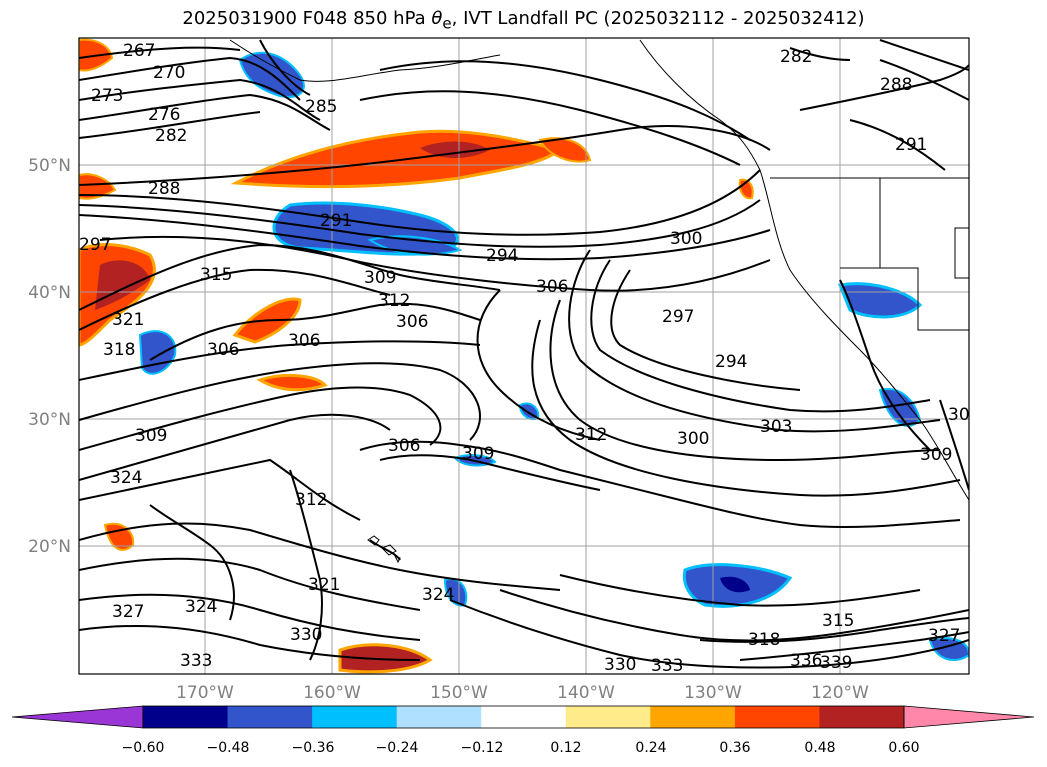 Image resolution: width=1047 pixels, height=767 pixels. Describe the element at coordinates (840, 693) in the screenshot. I see `lon-label: 120°W` at that location.